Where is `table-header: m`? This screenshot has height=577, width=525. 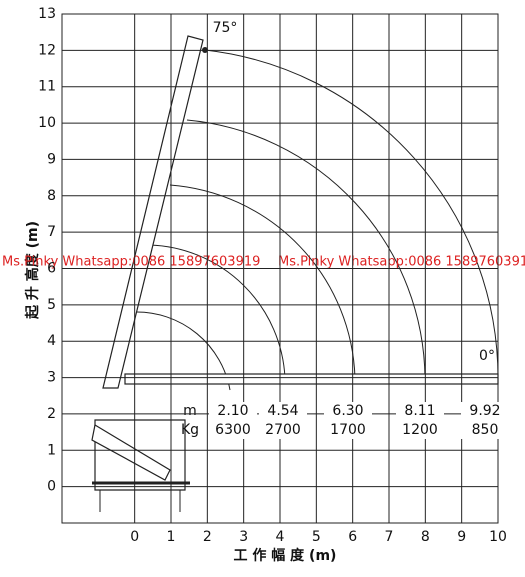 table-header: m is located at coordinates (190, 411).